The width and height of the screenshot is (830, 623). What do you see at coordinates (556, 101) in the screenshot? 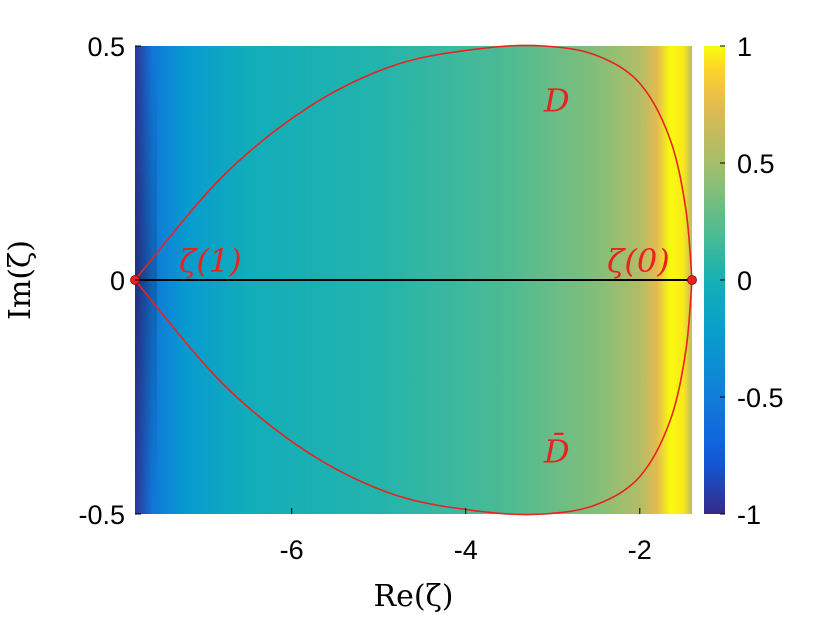
I see `label-D: D` at bounding box center [556, 101].